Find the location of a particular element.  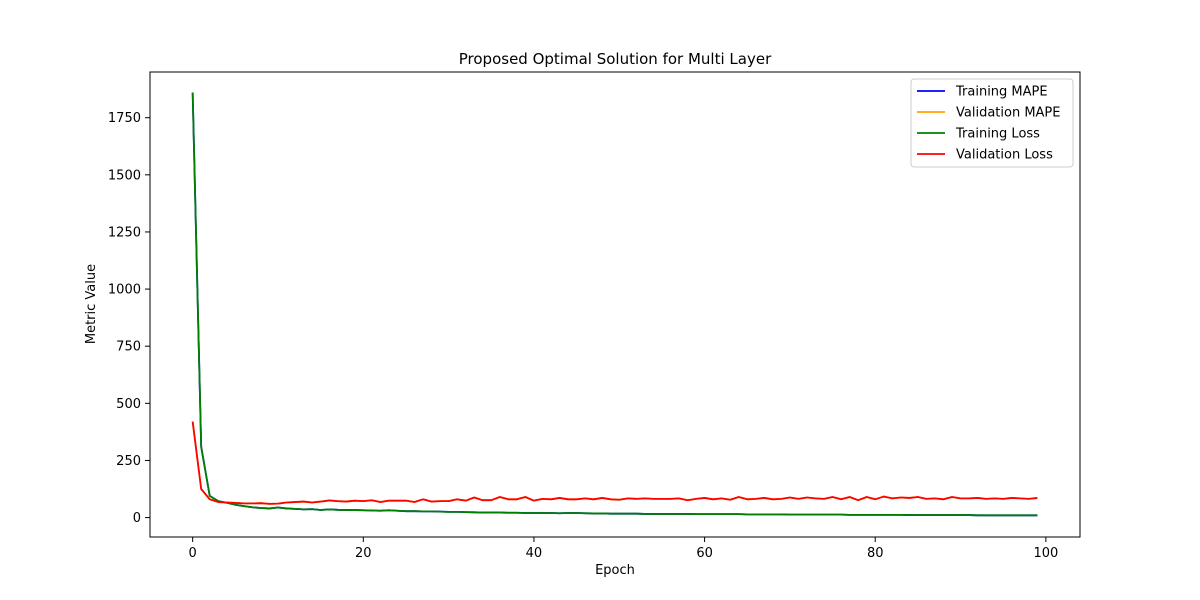

y-axis-label: Metric Value is located at coordinates (91, 304).